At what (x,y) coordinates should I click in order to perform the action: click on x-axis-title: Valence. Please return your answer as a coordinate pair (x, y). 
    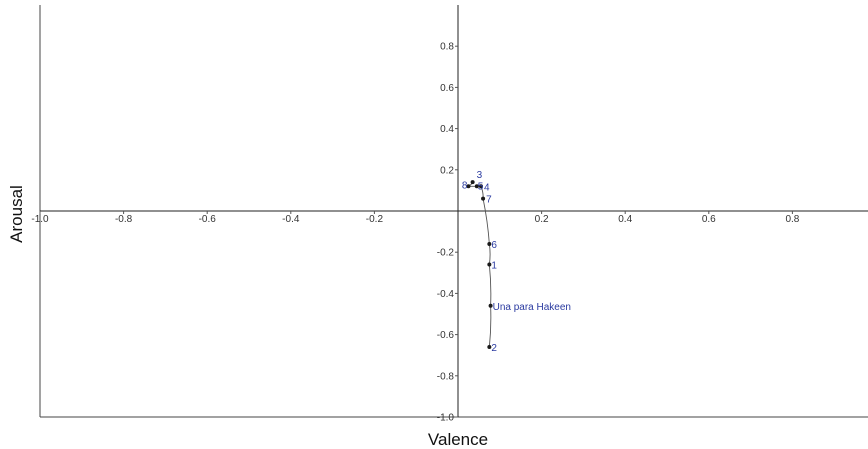
    Looking at the image, I should click on (458, 439).